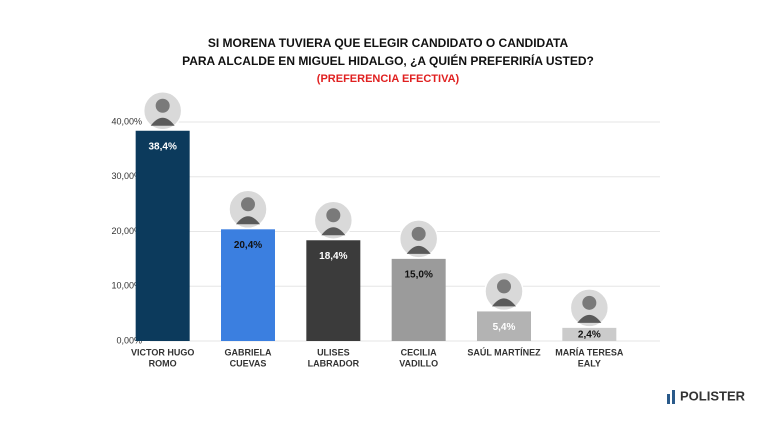 Image resolution: width=776 pixels, height=434 pixels. Describe the element at coordinates (126, 121) in the screenshot. I see `y-tick-label: 40,00%` at that location.